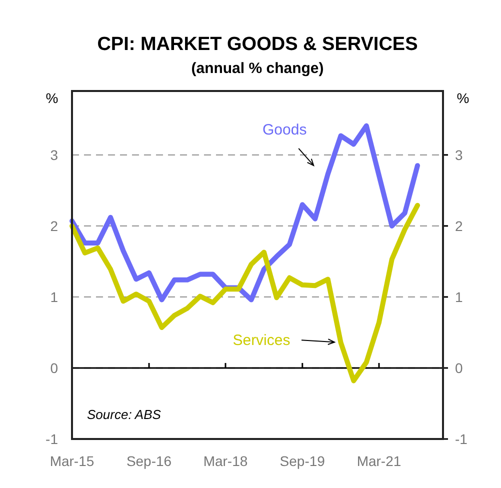  What do you see at coordinates (261, 341) in the screenshot?
I see `text: Services` at bounding box center [261, 341].